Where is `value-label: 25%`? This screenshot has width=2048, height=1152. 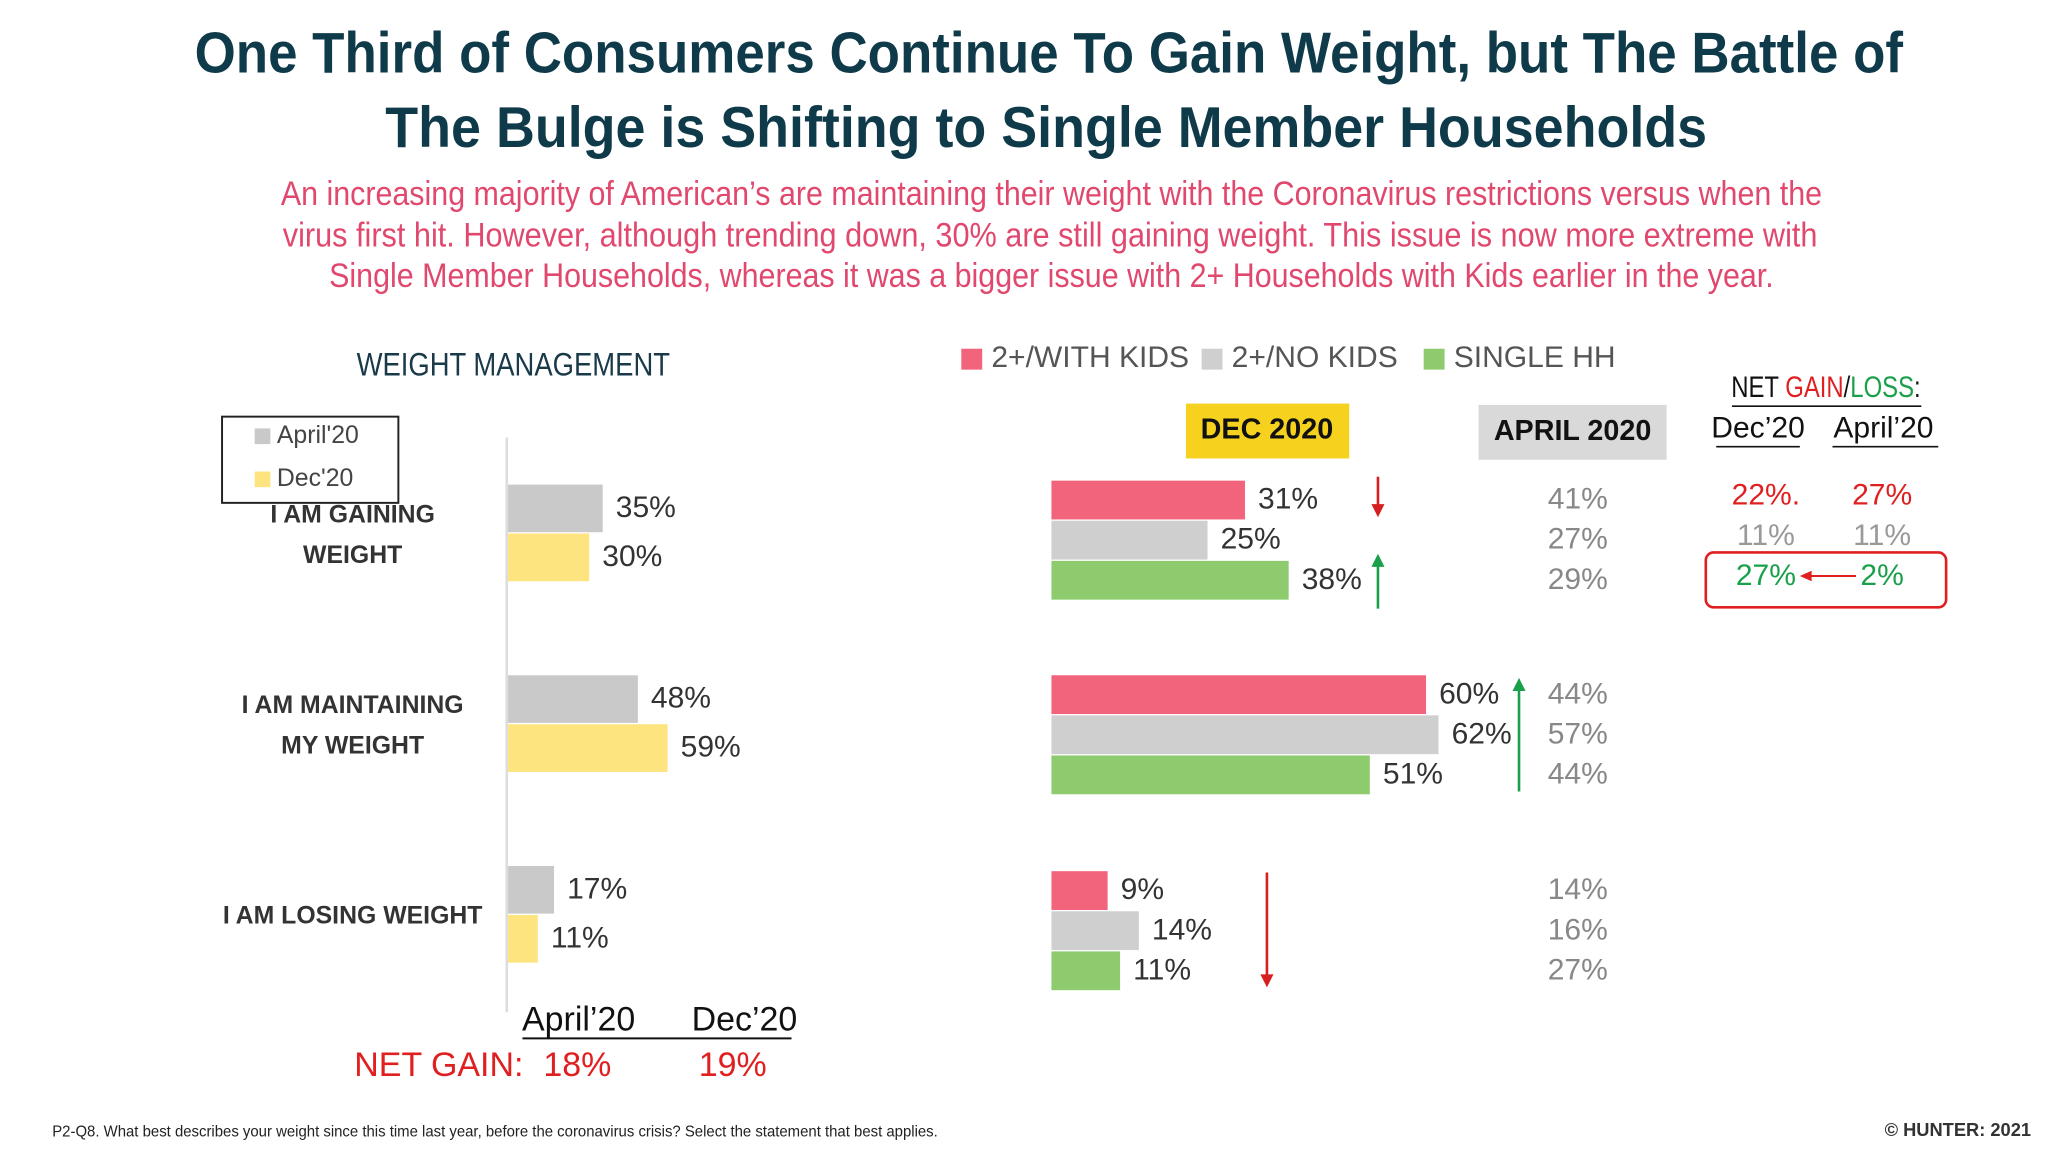 value-label: 25% is located at coordinates (1251, 539).